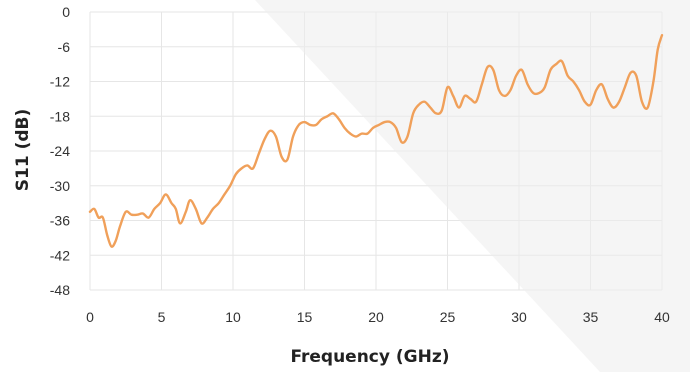  I want to click on x-tick-label: 40, so click(662, 317).